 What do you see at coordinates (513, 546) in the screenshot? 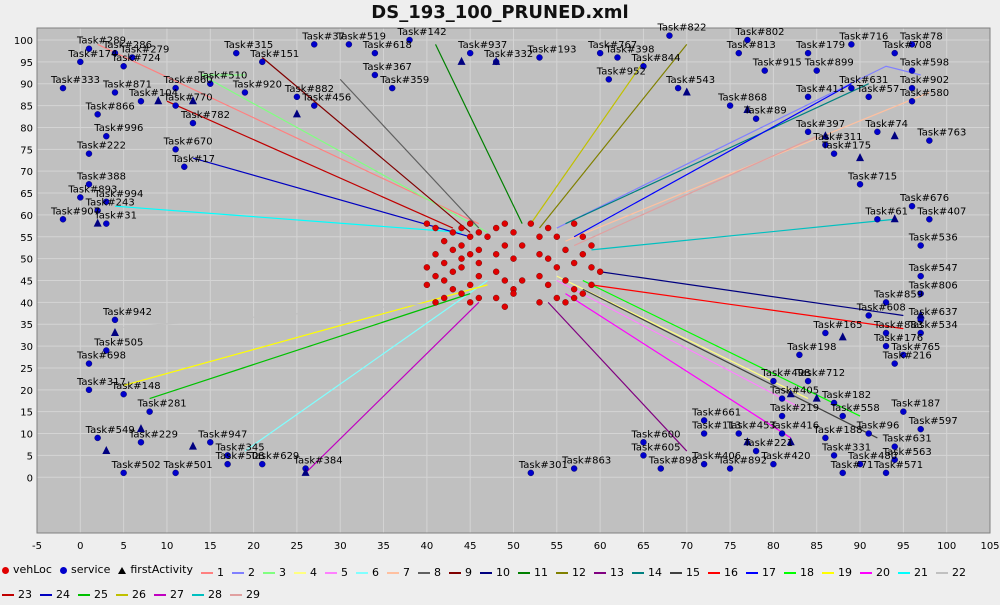
I see `x-tick-label: 50` at bounding box center [513, 546].